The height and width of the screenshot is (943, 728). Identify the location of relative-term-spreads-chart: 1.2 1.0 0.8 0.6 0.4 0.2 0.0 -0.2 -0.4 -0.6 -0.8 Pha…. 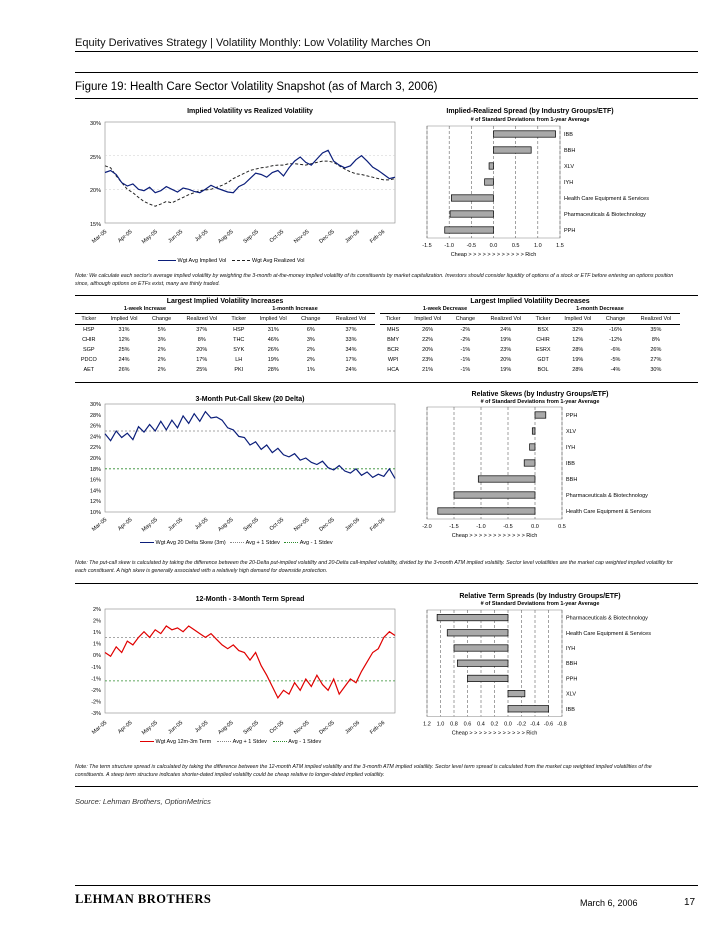
(537, 672).